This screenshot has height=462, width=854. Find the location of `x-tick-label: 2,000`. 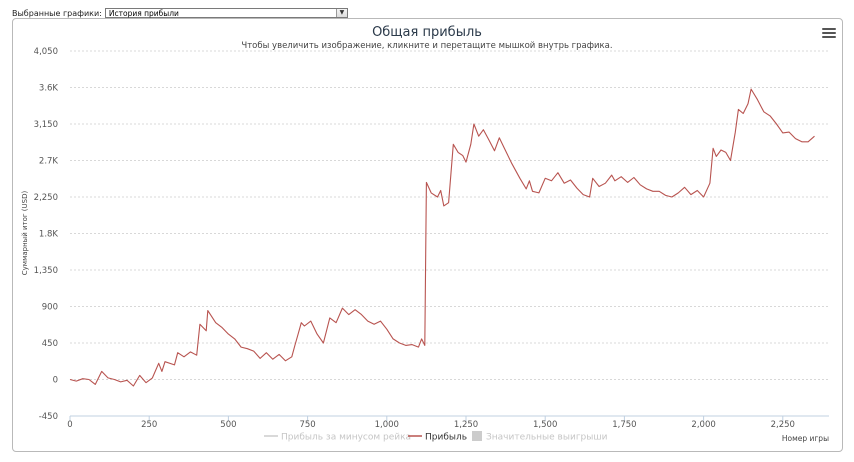

x-tick-label: 2,000 is located at coordinates (703, 425).